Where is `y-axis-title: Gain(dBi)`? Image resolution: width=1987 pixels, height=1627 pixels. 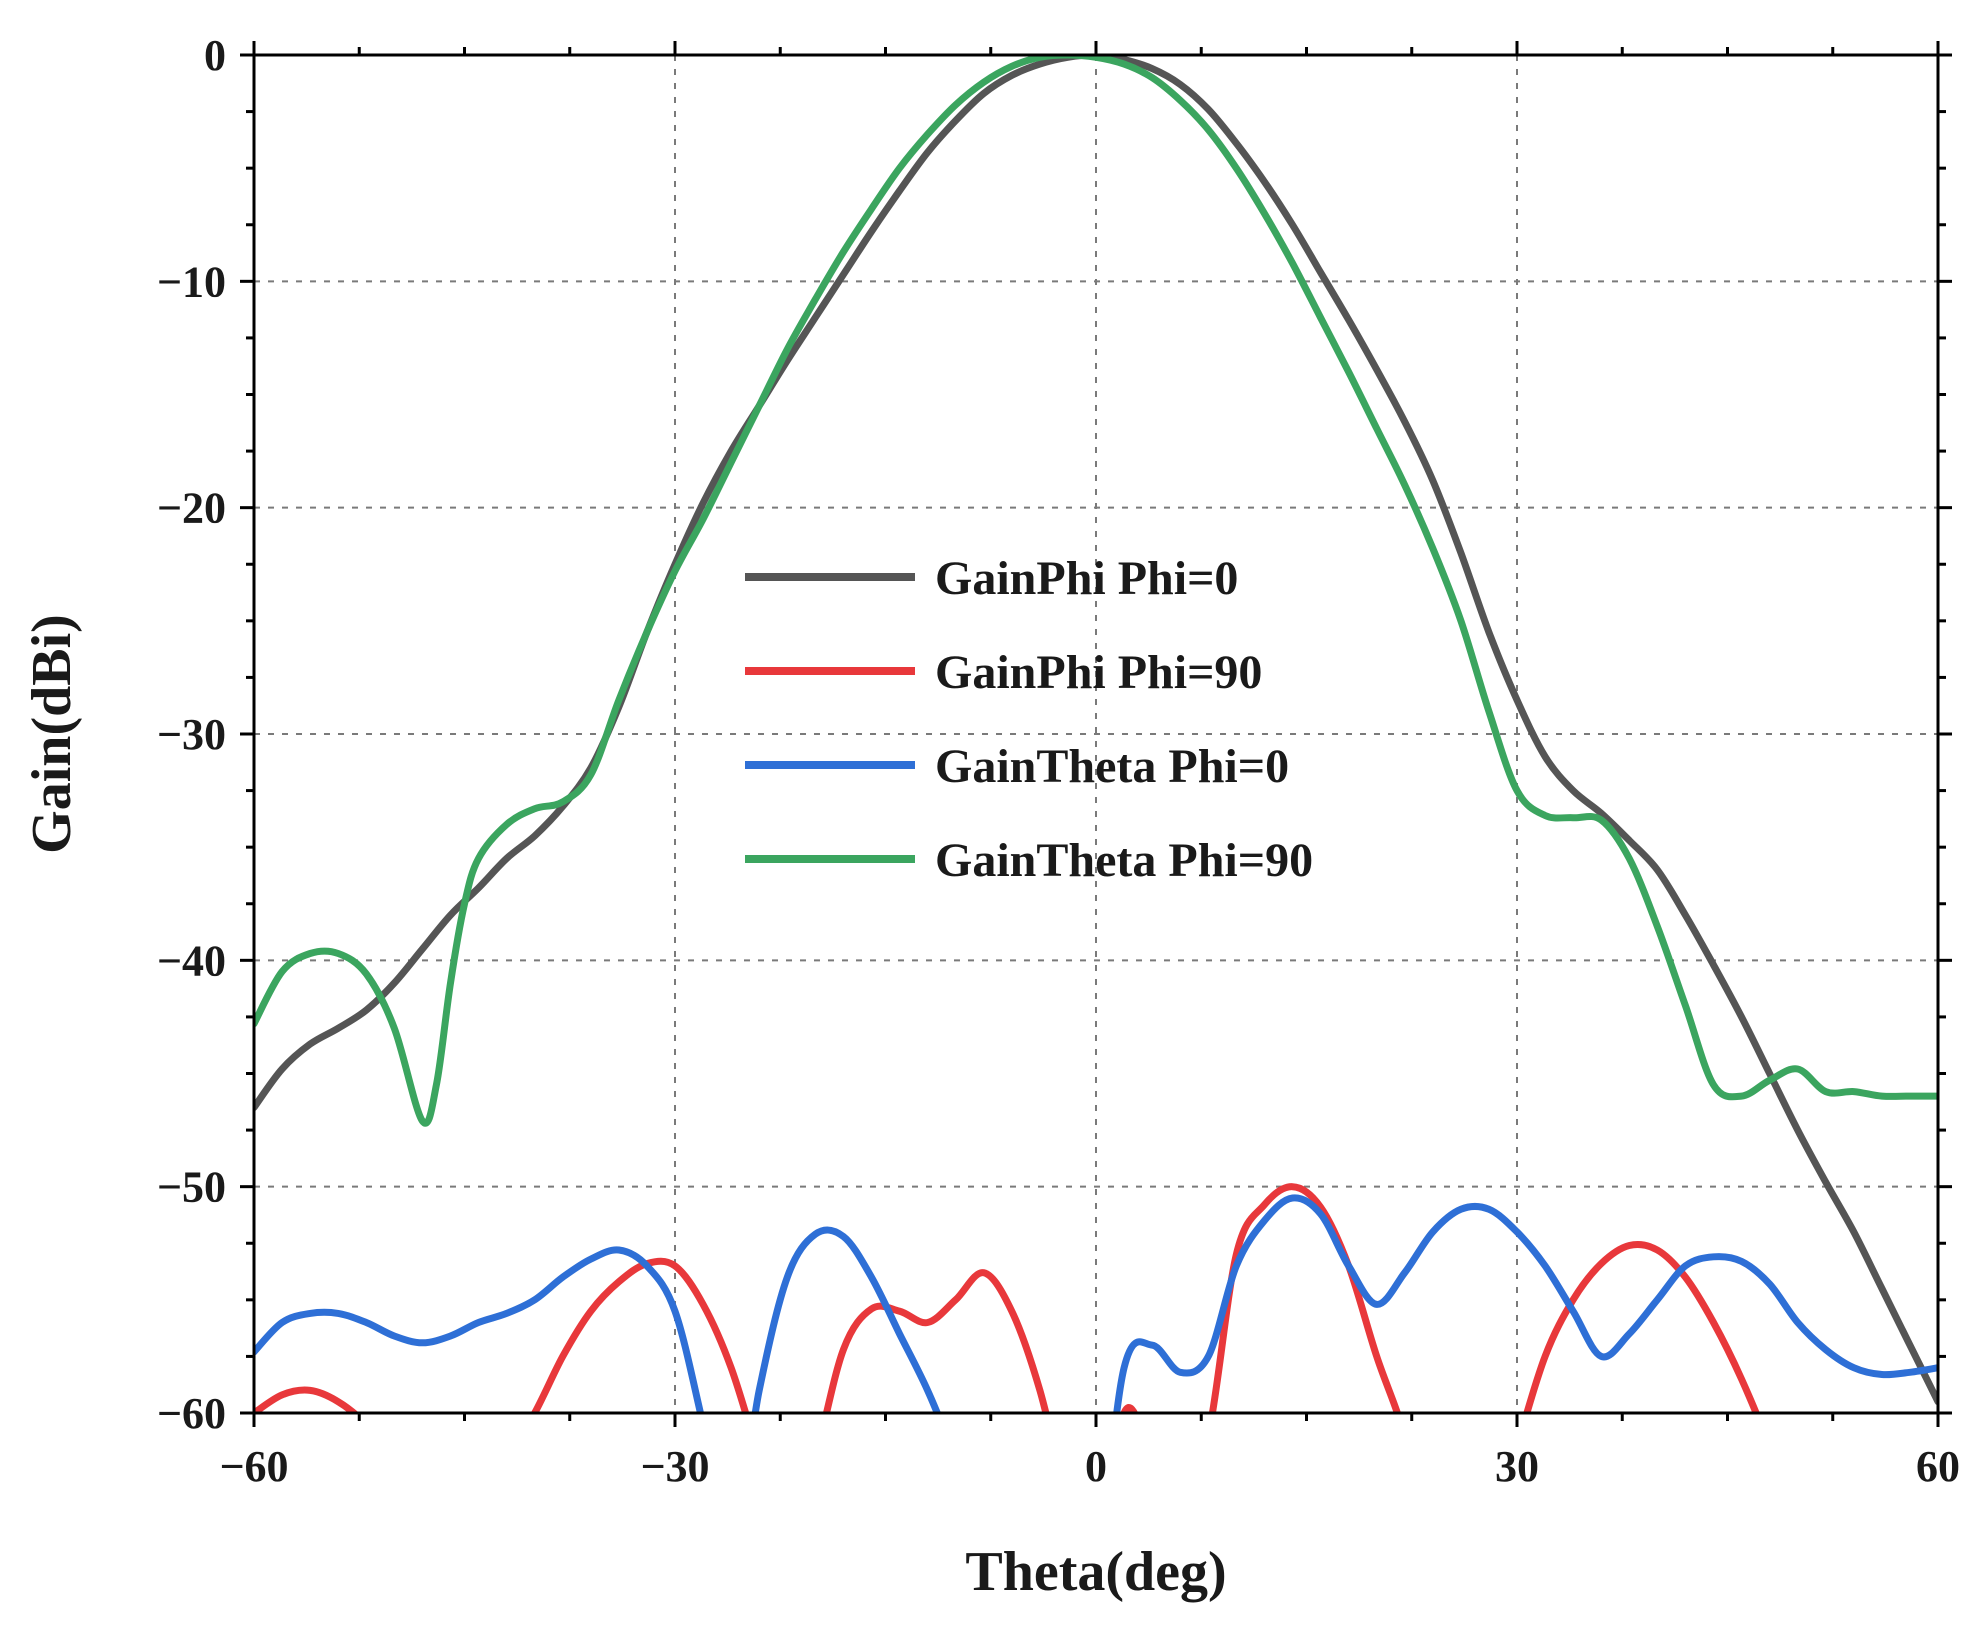
y-axis-title: Gain(dBi) is located at coordinates (52, 734).